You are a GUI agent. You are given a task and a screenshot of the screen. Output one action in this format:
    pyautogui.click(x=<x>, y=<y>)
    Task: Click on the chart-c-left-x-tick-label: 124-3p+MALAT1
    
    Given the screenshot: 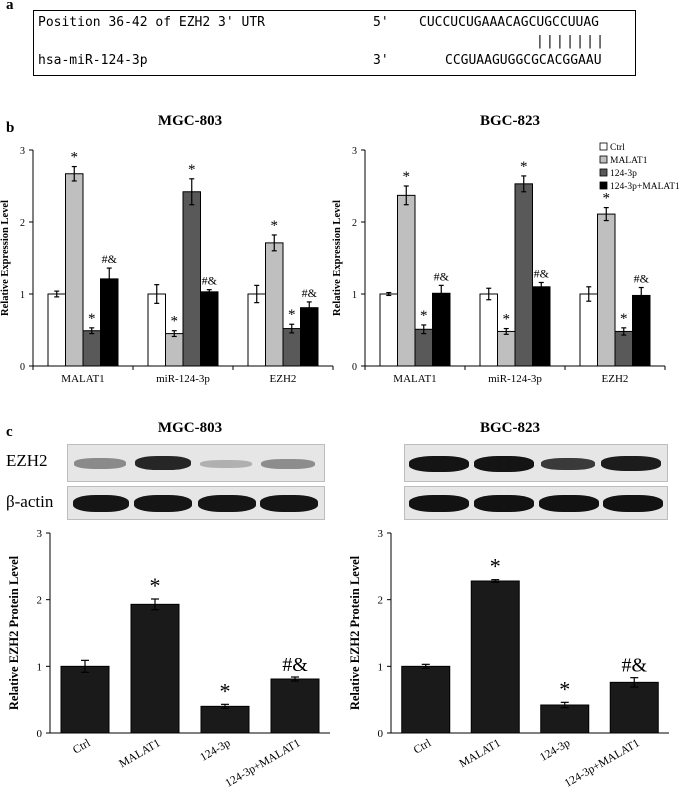 What is the action you would take?
    pyautogui.click(x=262, y=762)
    